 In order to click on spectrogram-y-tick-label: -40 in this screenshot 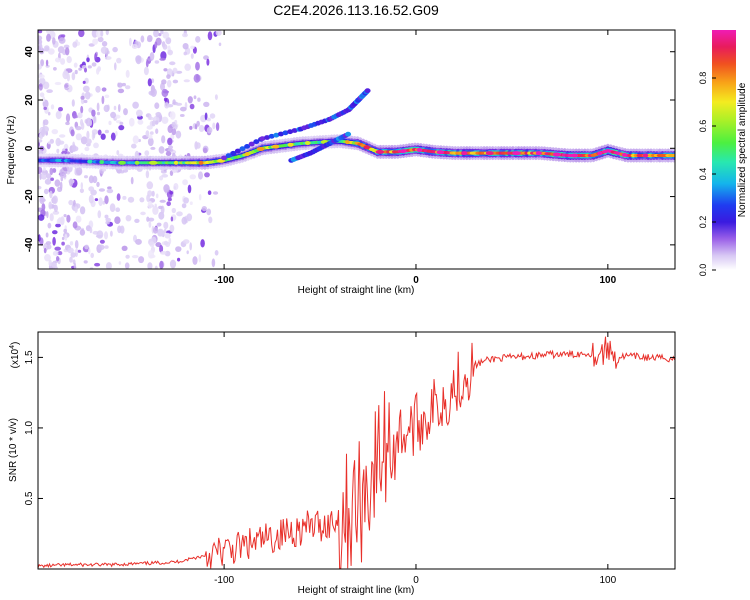, I will do `click(29, 244)`.